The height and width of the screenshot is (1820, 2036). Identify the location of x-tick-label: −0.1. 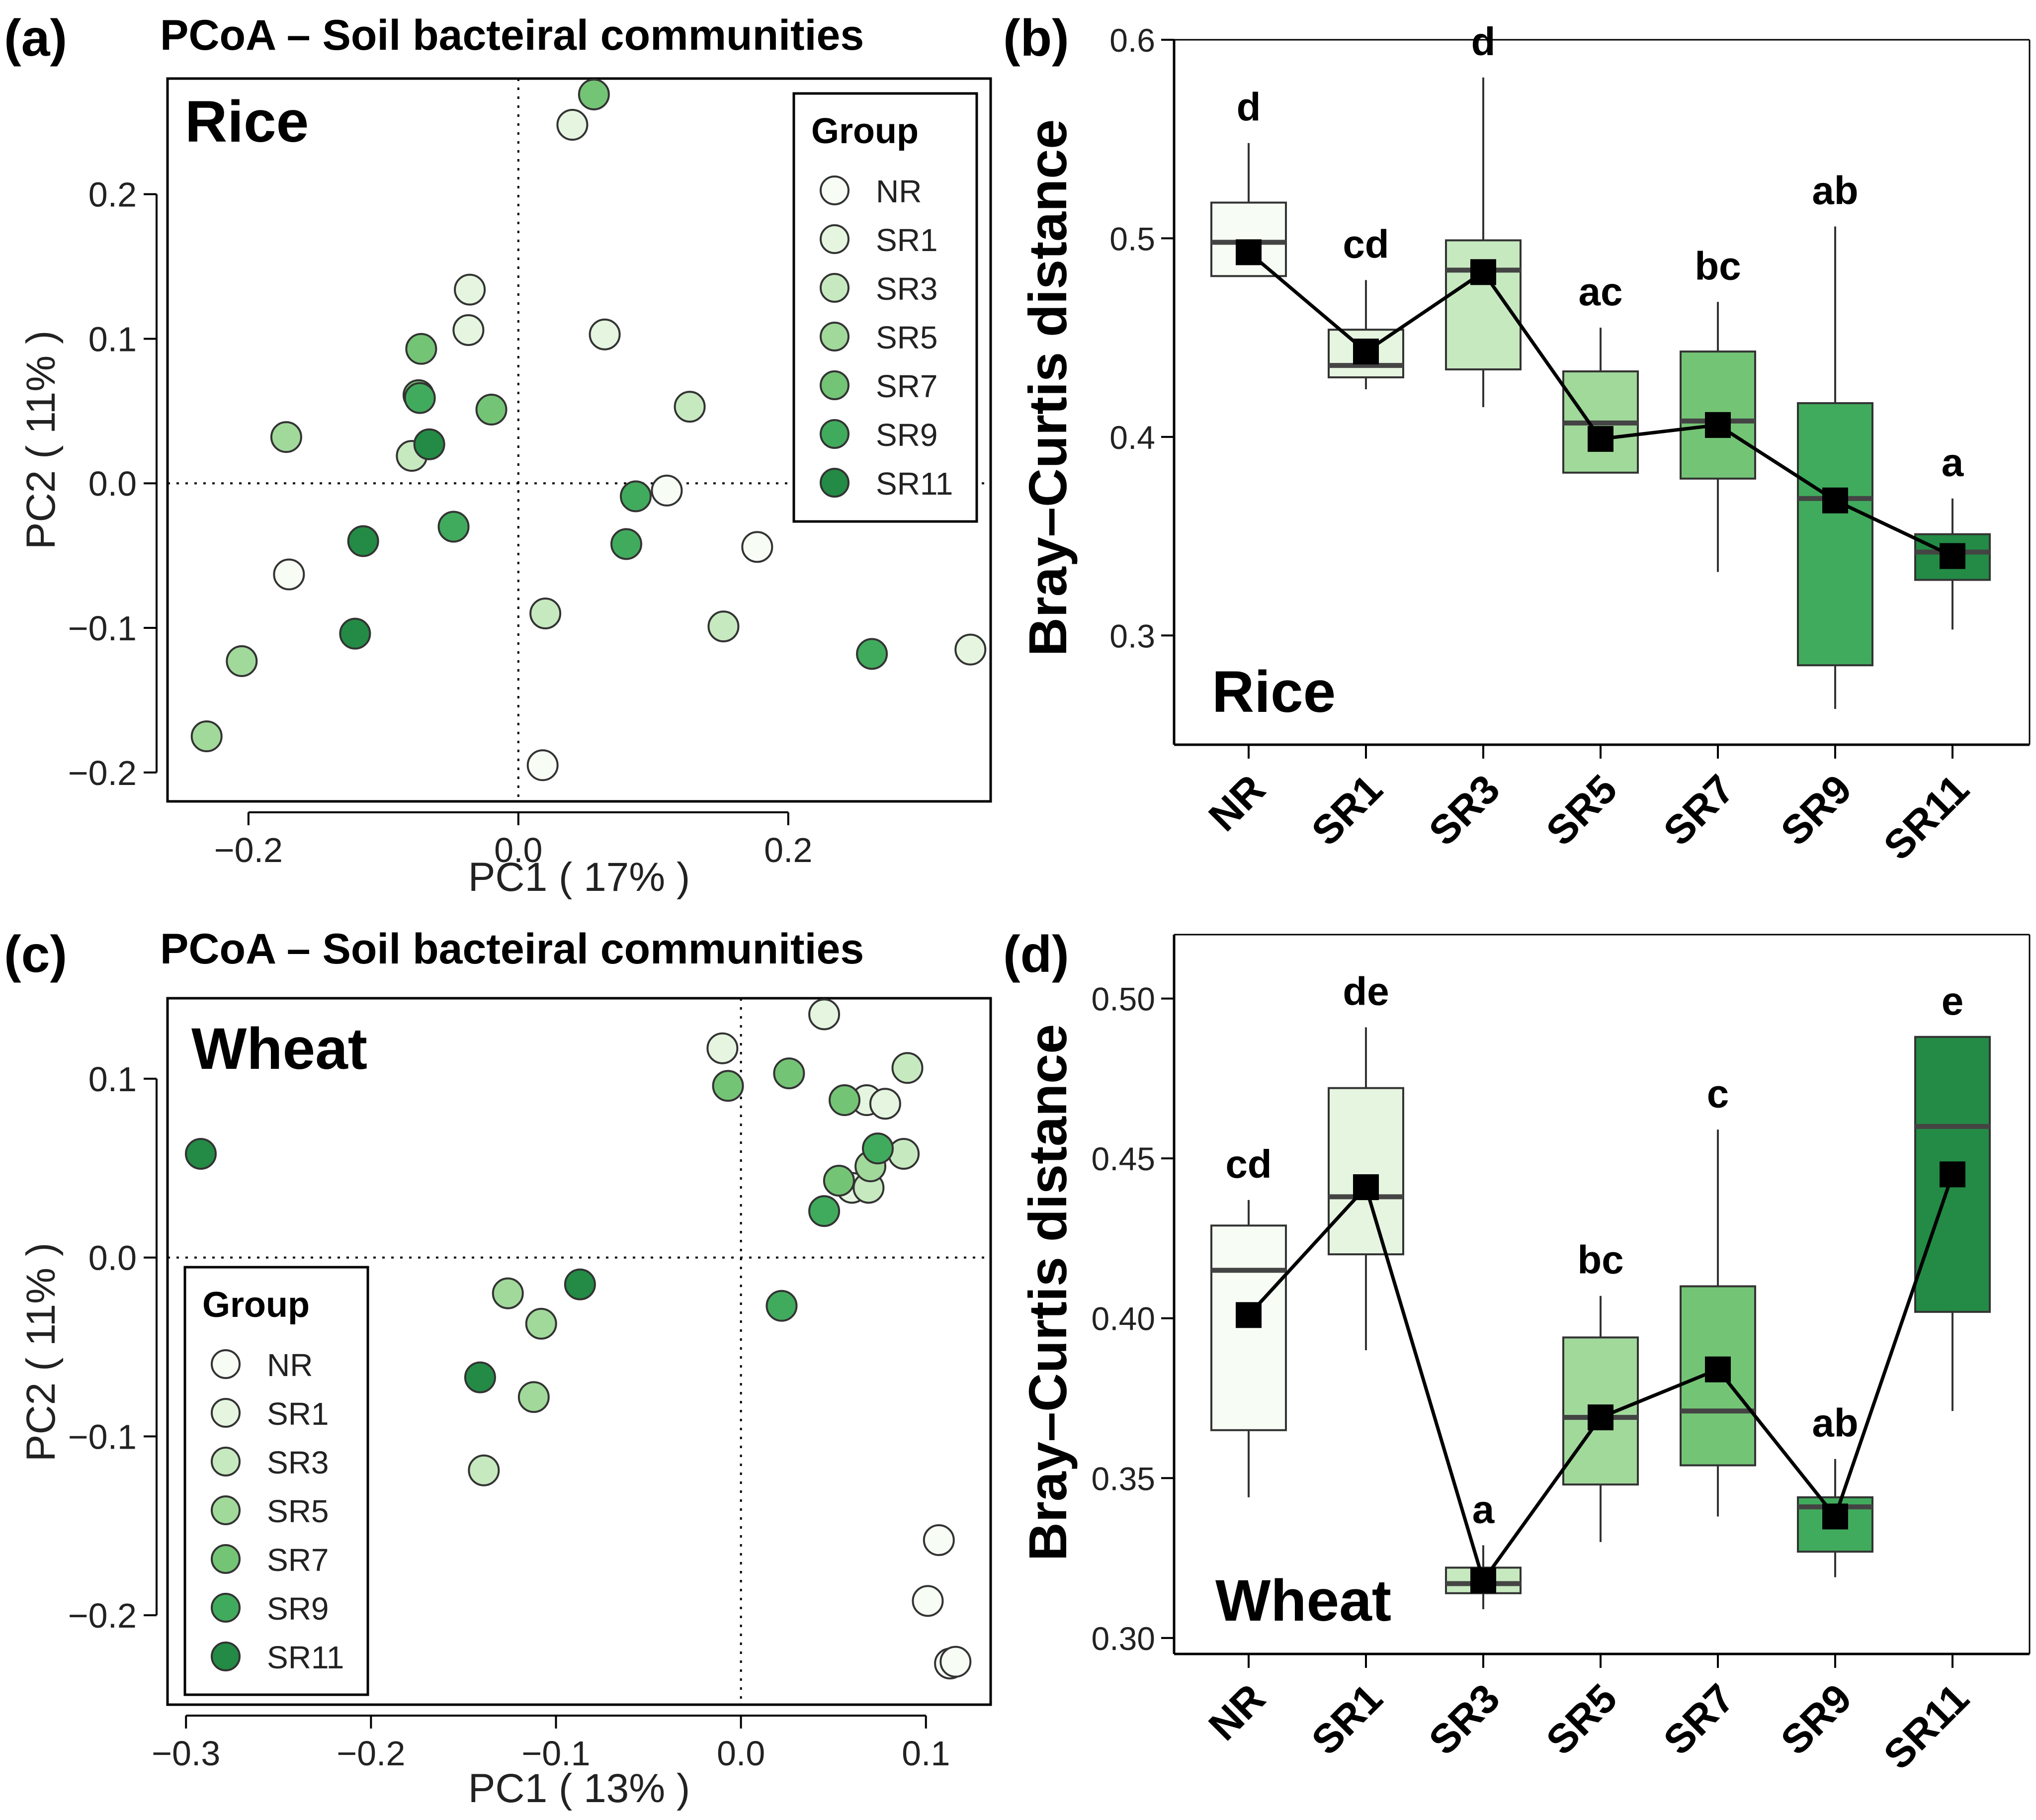
(555, 1753).